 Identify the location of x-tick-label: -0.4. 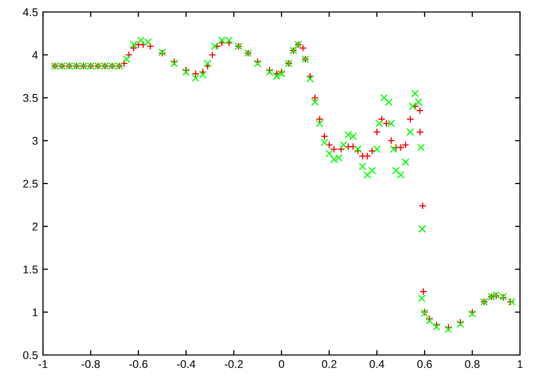
(186, 364).